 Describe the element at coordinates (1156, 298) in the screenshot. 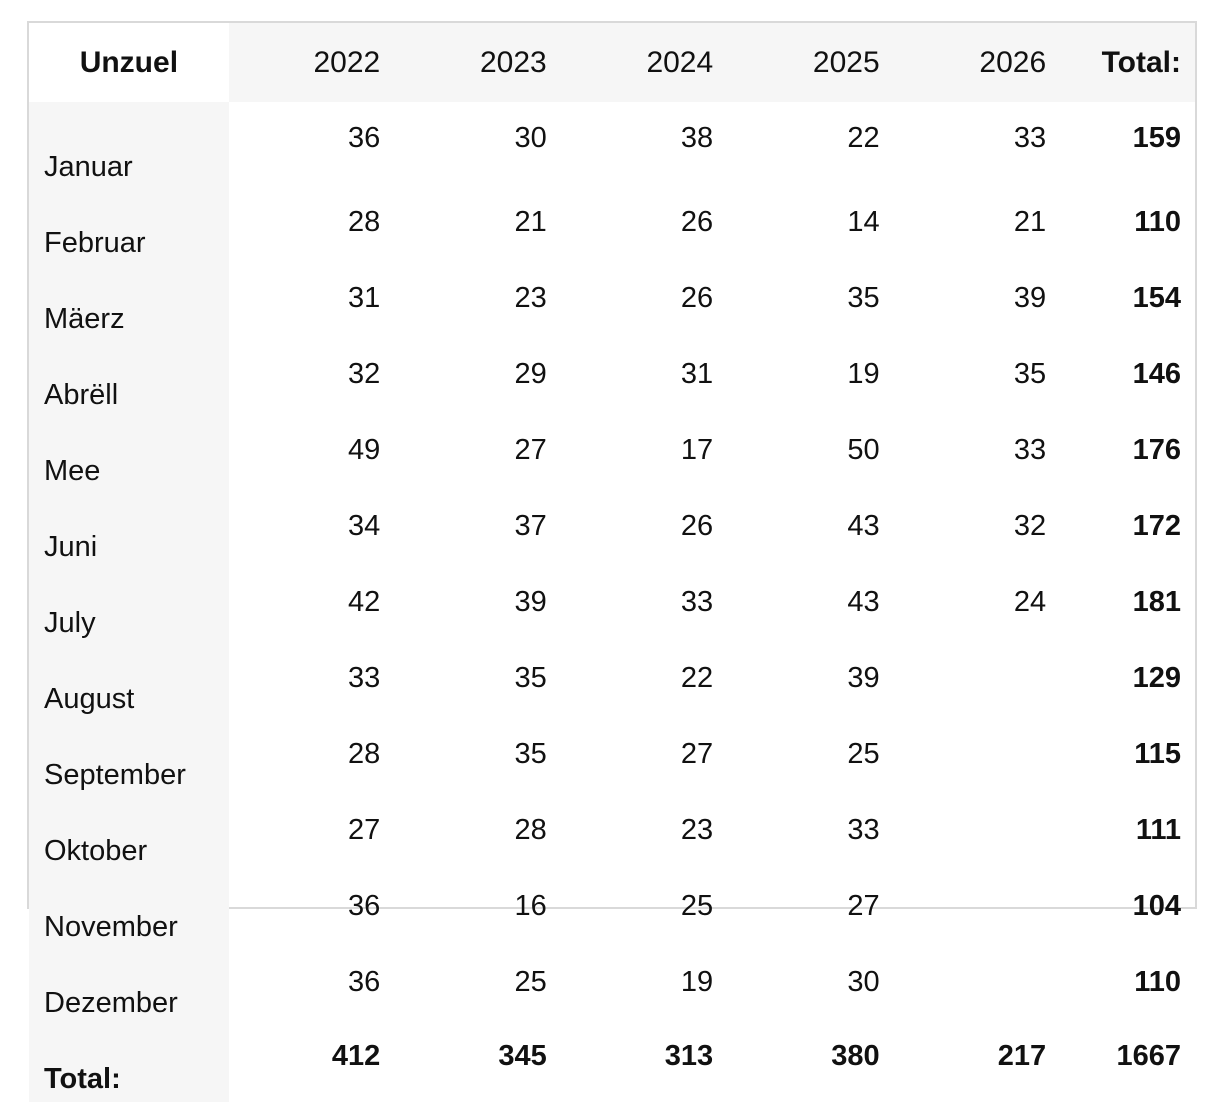

I see `row-total-cell: 154` at that location.